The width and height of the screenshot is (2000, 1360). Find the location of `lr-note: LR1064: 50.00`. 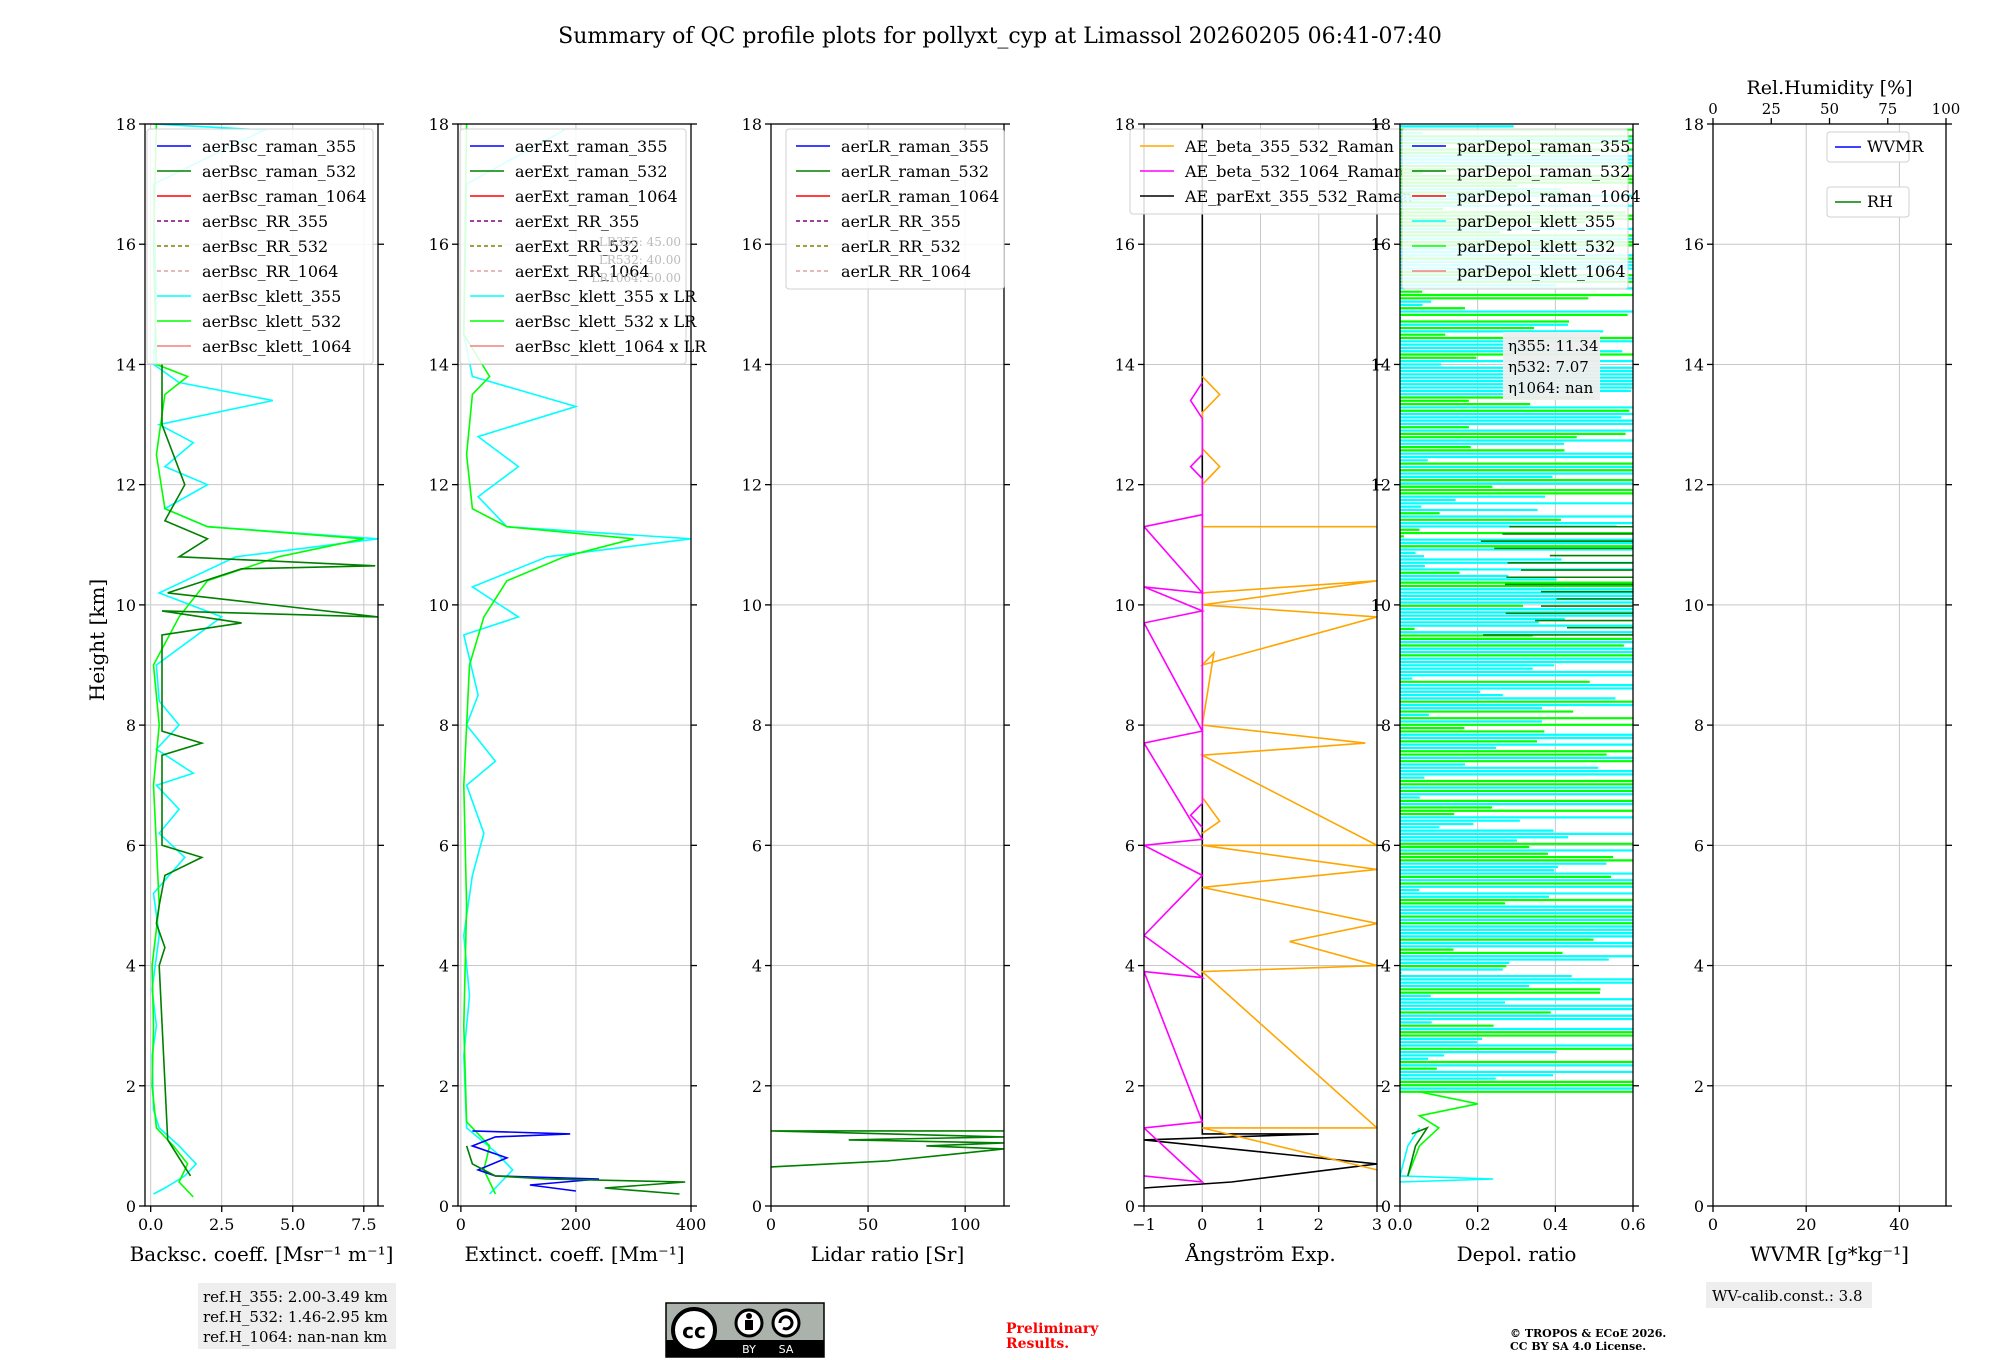

lr-note: LR1064: 50.00 is located at coordinates (636, 278).